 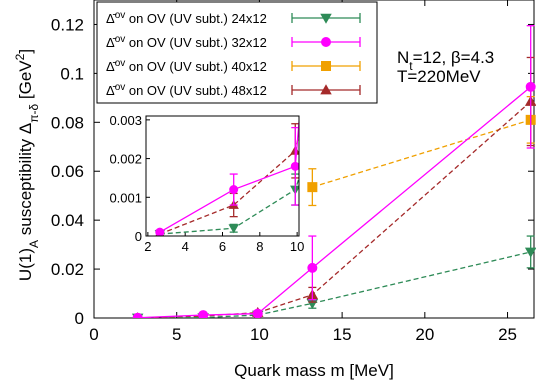 What do you see at coordinates (27, 165) in the screenshot?
I see `y-axis-label: U(1)A susceptibility Δπ-δ [GeV2]` at bounding box center [27, 165].